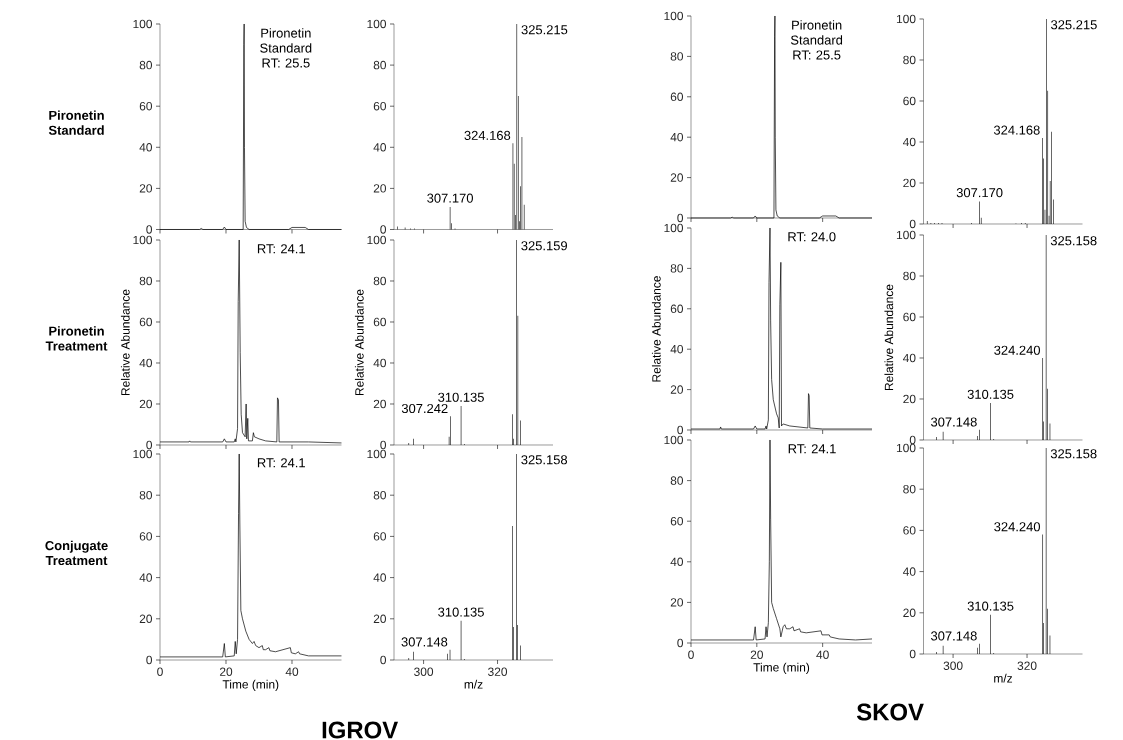 The height and width of the screenshot is (740, 1123). Describe the element at coordinates (76, 338) in the screenshot. I see `text: Pironetin Treatment` at that location.